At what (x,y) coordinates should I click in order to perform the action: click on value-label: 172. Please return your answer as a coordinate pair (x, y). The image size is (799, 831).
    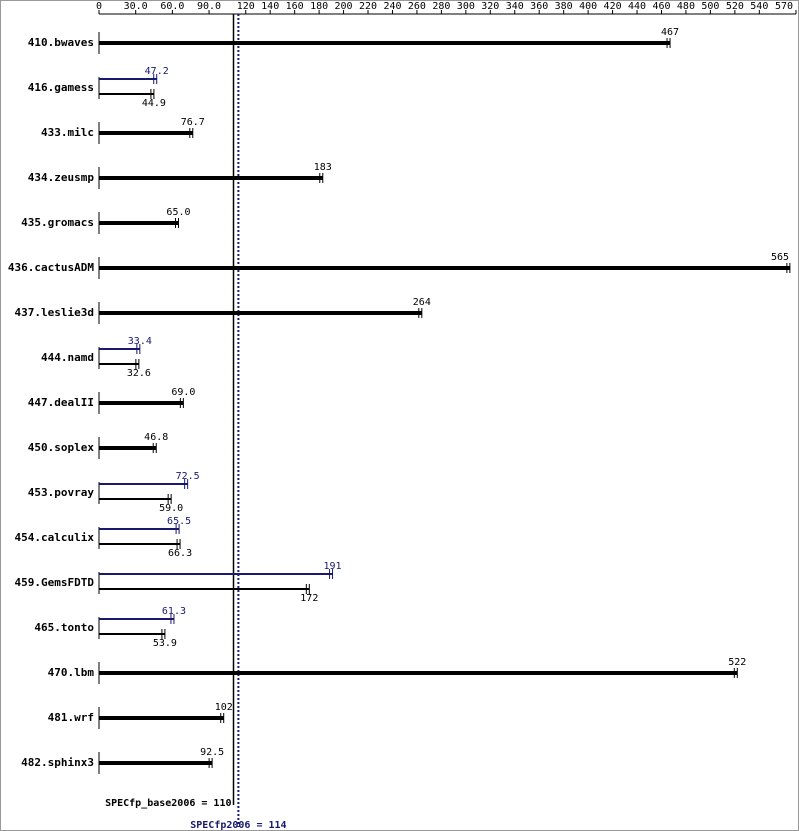
    Looking at the image, I should click on (309, 598).